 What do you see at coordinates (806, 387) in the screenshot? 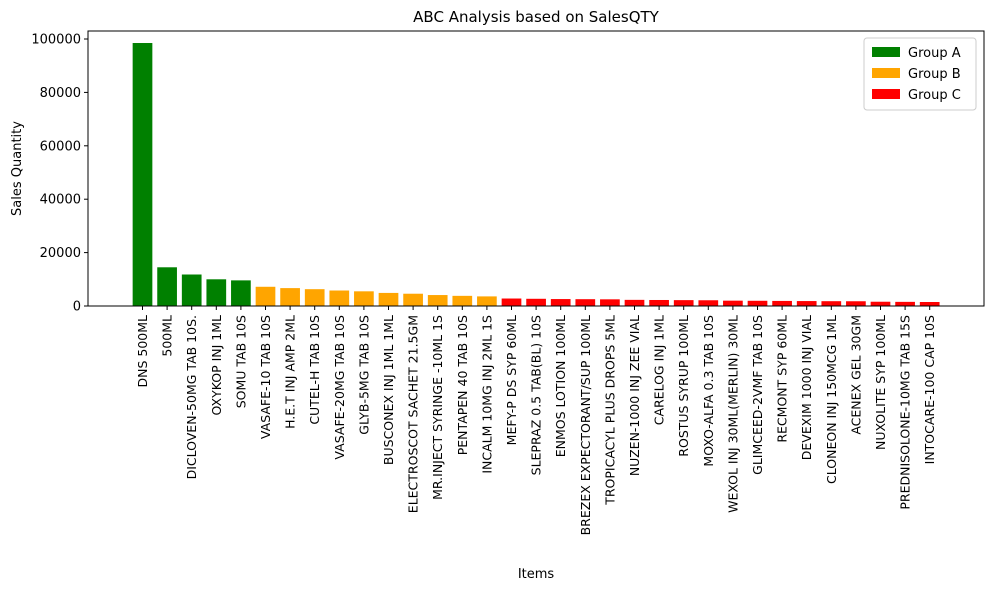
I see `x-tick-label-27: DEVEXIM 1000 INJ VIAL` at bounding box center [806, 387].